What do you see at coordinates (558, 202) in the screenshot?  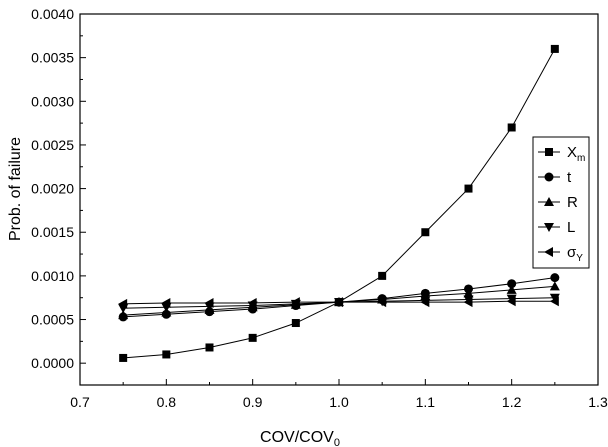 I see `legend-entry: R` at bounding box center [558, 202].